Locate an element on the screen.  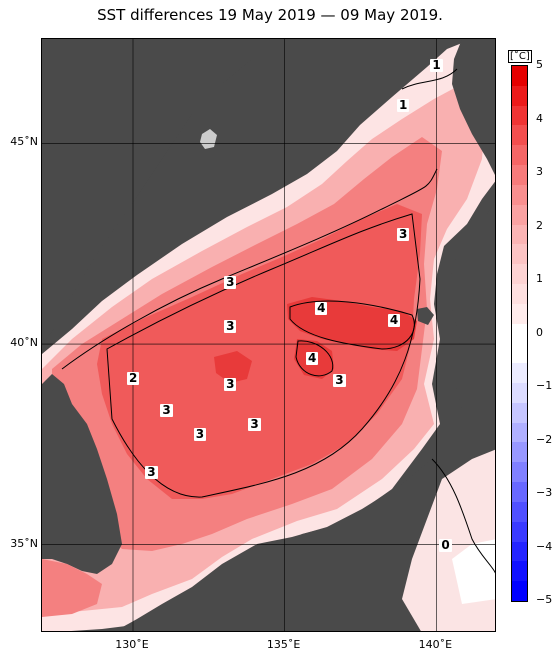
contour-line-1deg is located at coordinates (429, 79).